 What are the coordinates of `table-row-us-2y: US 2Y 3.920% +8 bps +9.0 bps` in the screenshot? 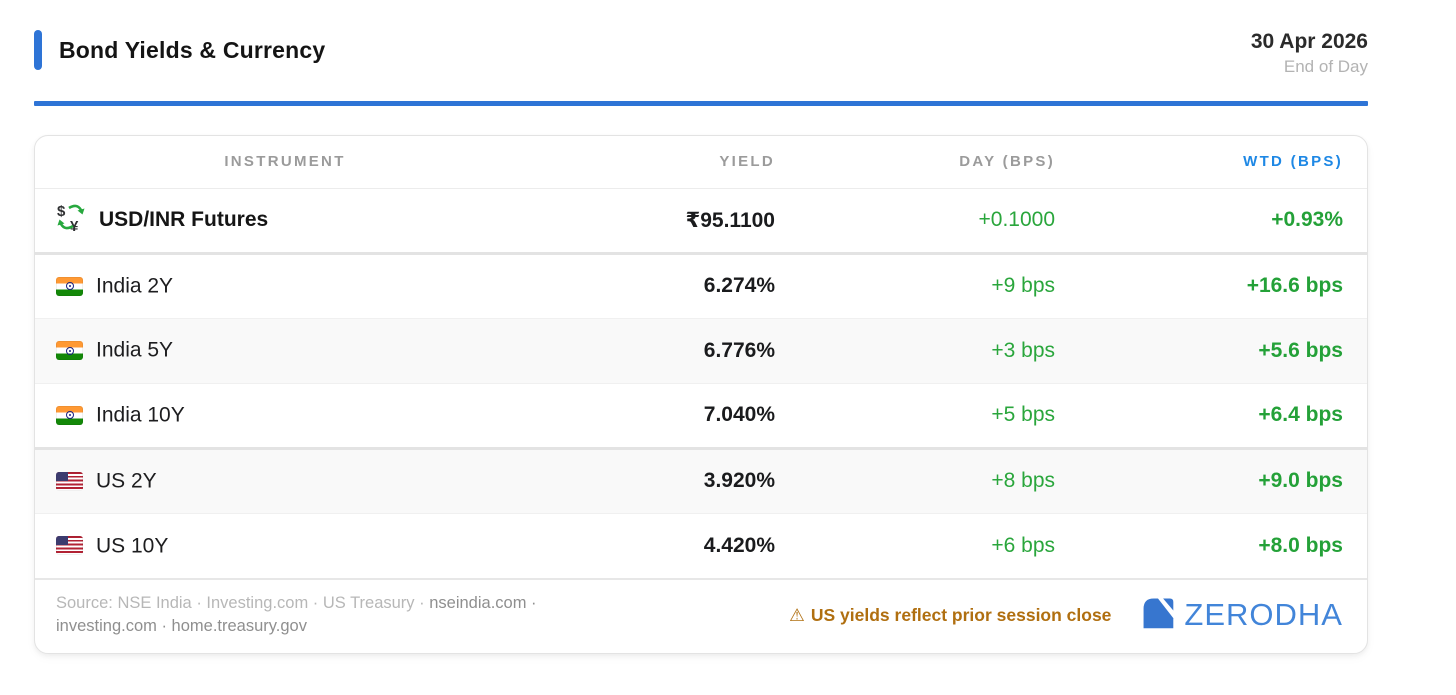 It's located at (701, 480).